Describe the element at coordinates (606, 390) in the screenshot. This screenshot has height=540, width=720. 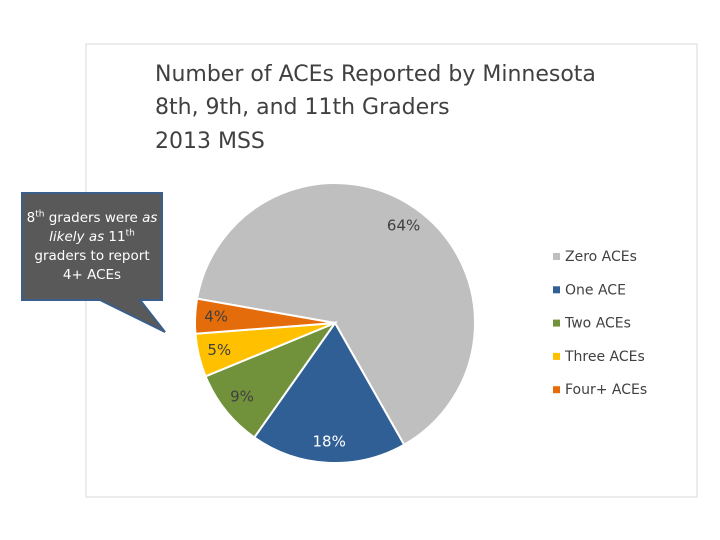
I see `legend-label: Four+ ACEs` at that location.